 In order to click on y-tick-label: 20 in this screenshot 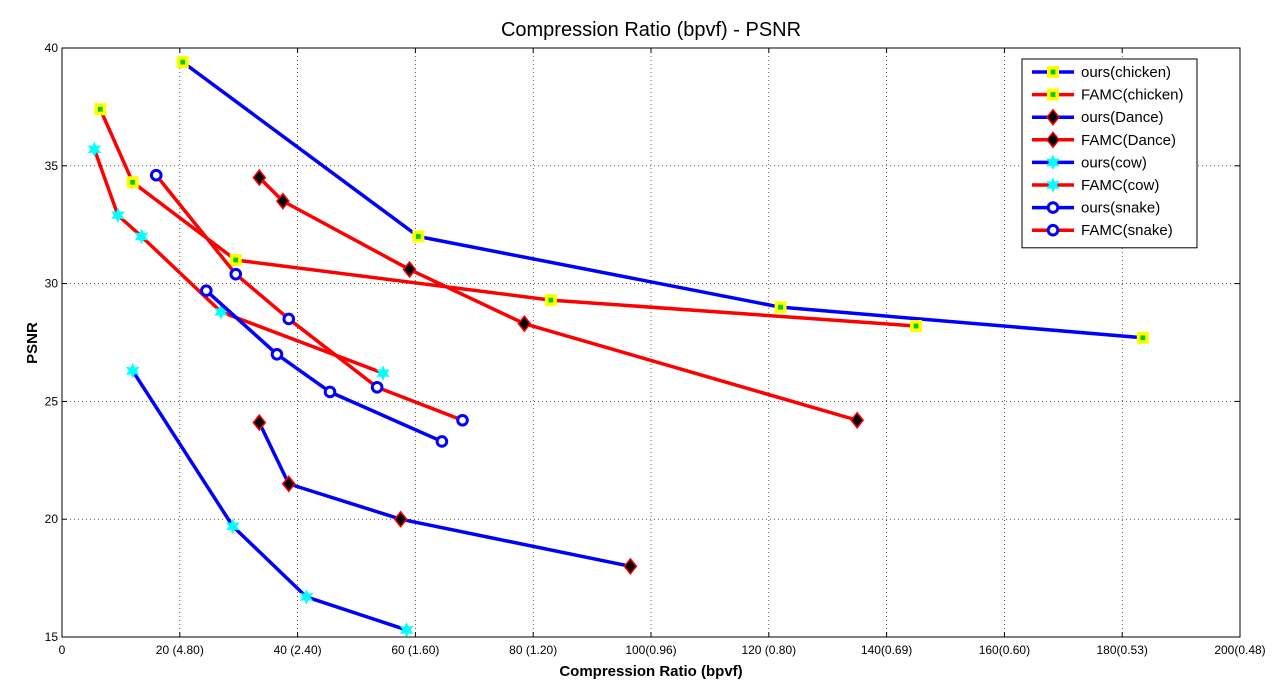, I will do `click(52, 519)`.